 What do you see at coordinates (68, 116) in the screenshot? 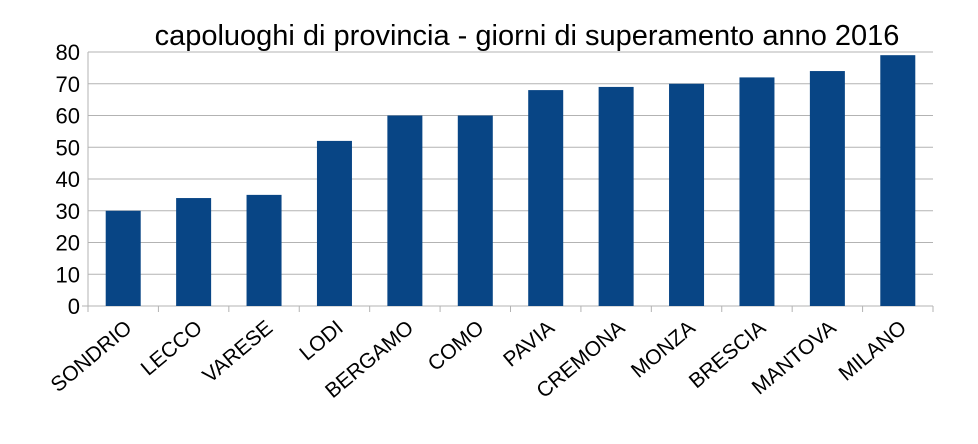
I see `y-tick-label: 60` at bounding box center [68, 116].